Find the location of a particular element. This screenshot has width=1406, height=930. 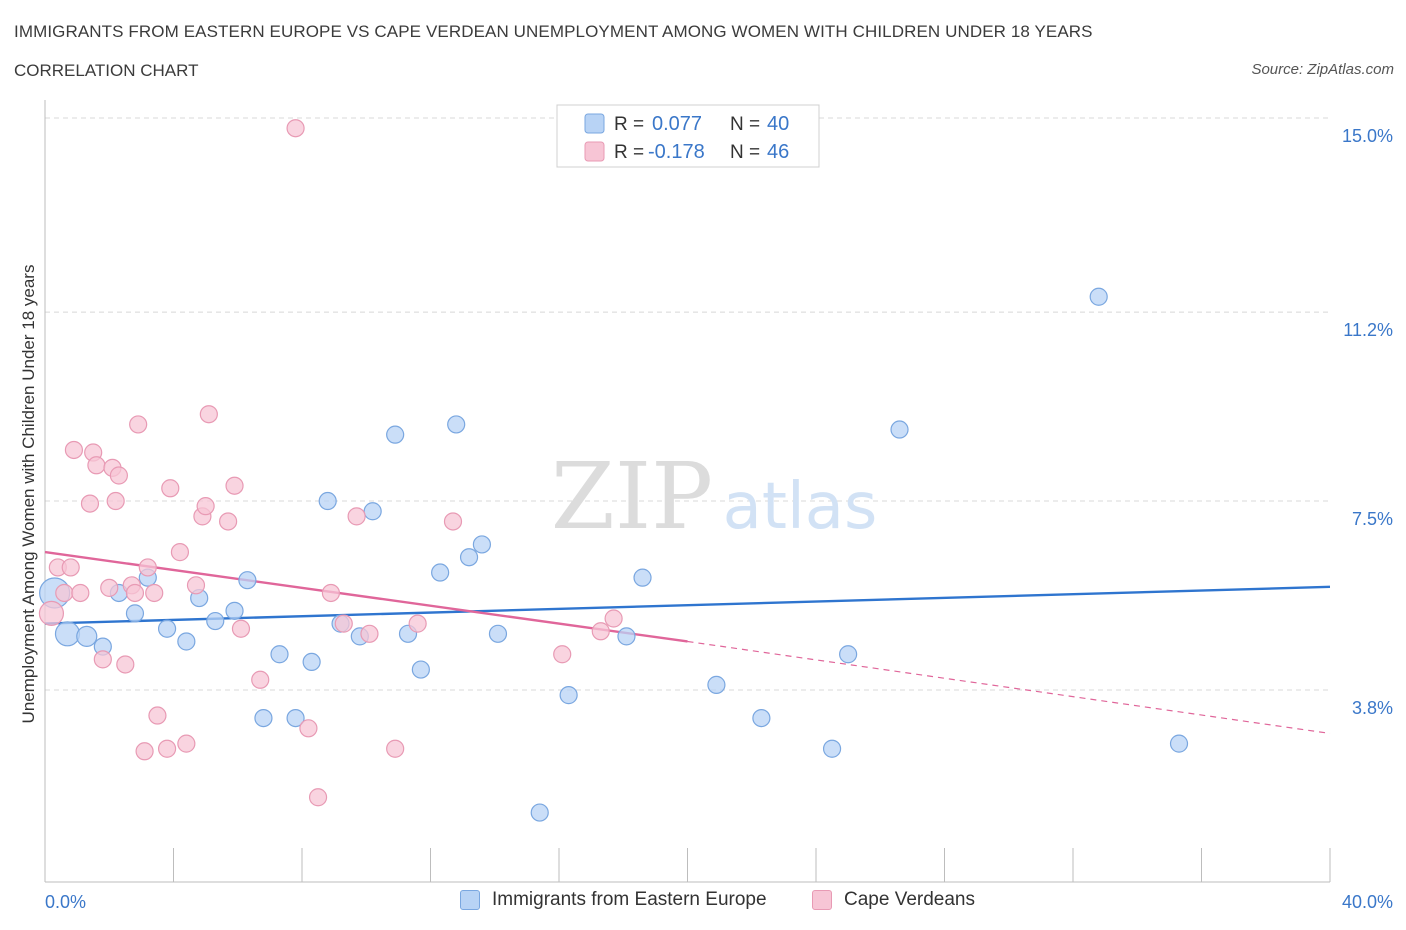

legend-n-label-2: N = is located at coordinates (745, 152).